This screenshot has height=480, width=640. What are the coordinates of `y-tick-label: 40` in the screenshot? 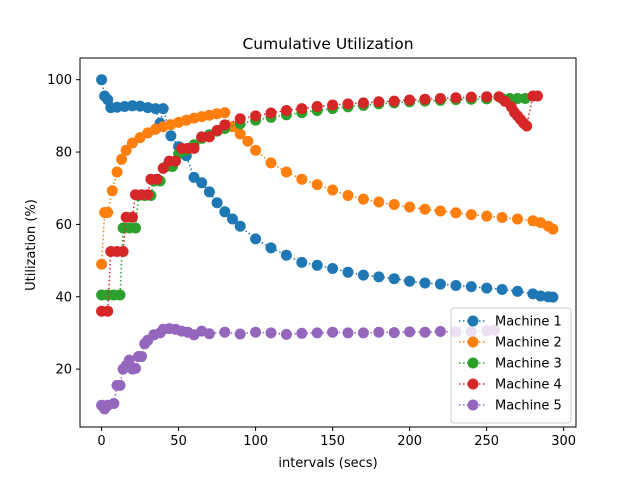 It's located at (63, 297).